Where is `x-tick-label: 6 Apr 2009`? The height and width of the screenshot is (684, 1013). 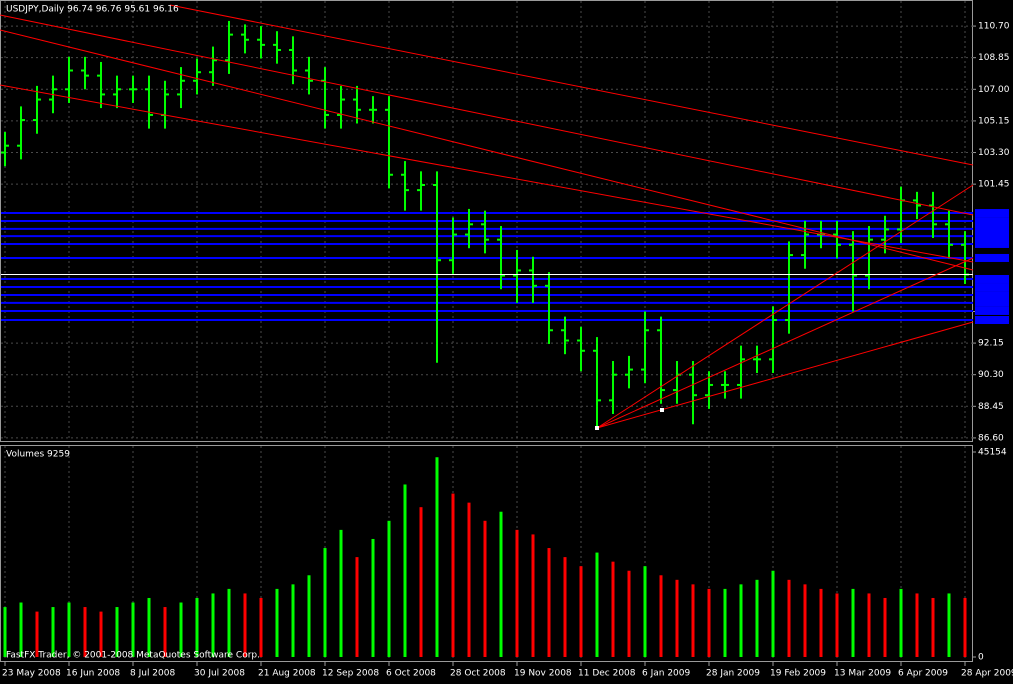 x-tick-label: 6 Apr 2009 is located at coordinates (923, 674).